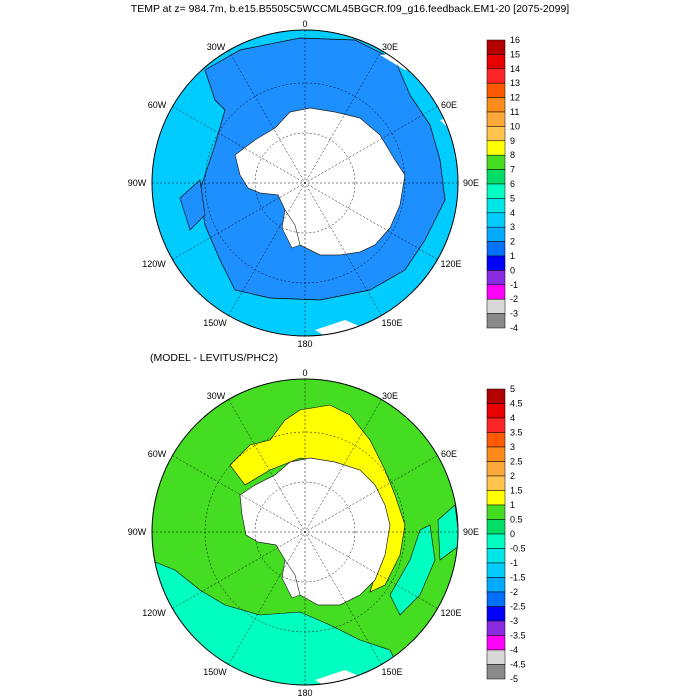 The height and width of the screenshot is (700, 700). Describe the element at coordinates (157, 105) in the screenshot. I see `top-lon-label: 60W` at that location.